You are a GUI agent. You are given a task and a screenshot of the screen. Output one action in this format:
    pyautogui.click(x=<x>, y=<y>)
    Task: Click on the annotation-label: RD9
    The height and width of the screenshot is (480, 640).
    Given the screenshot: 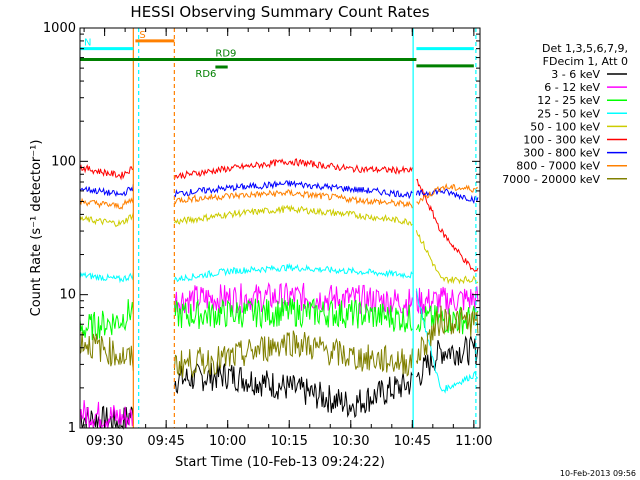 What is the action you would take?
    pyautogui.click(x=225, y=54)
    